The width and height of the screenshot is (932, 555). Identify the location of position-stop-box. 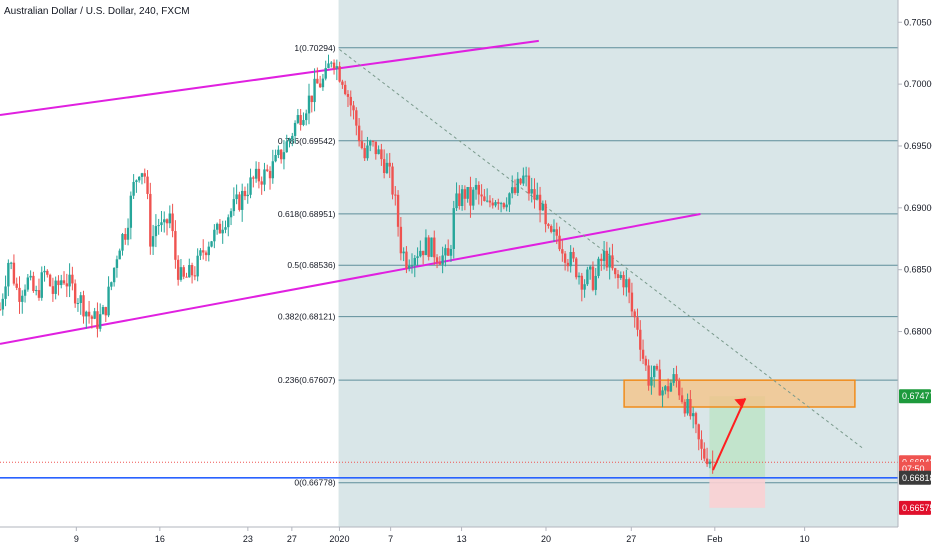
(737, 492).